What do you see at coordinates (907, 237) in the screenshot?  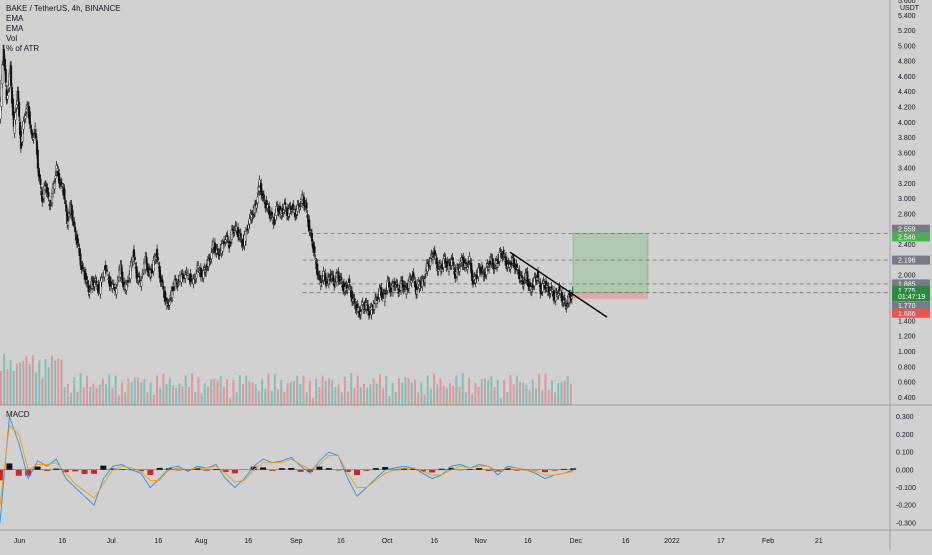 I see `price-tag-label: 2.546` at bounding box center [907, 237].